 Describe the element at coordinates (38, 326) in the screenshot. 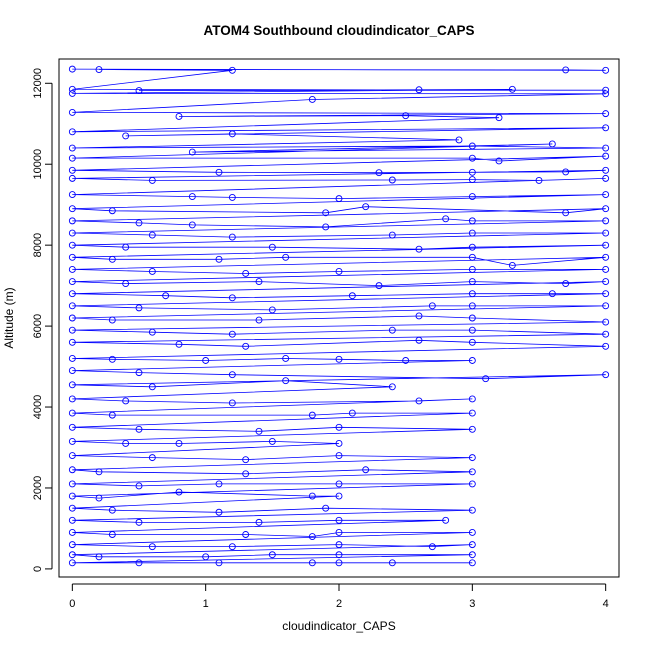

I see `y-tick-label-3: 6000` at that location.